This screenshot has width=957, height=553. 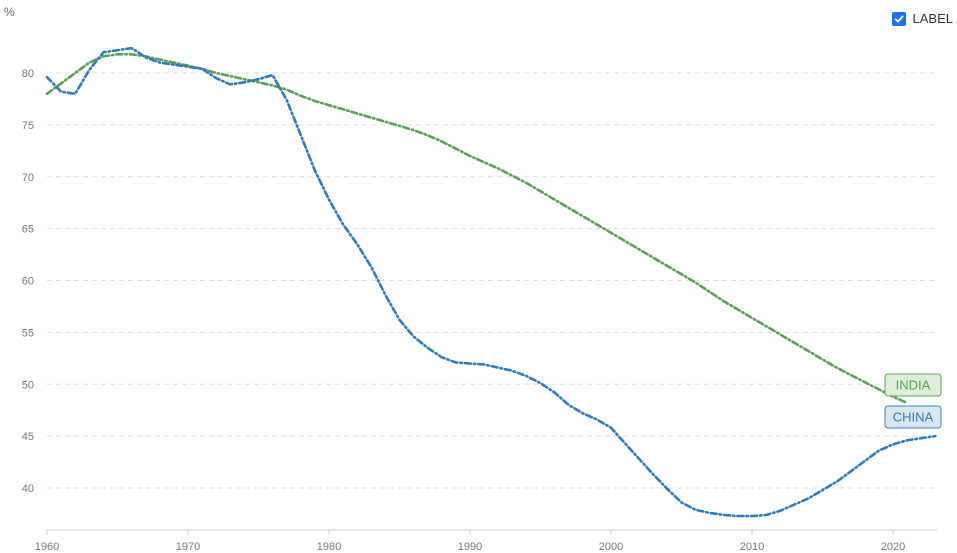 I want to click on series-tag-china: CHINA, so click(x=913, y=417).